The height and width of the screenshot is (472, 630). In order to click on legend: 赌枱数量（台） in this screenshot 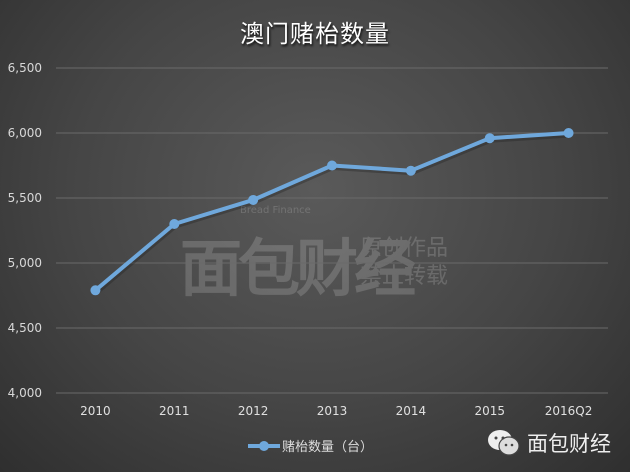, I will do `click(310, 445)`.